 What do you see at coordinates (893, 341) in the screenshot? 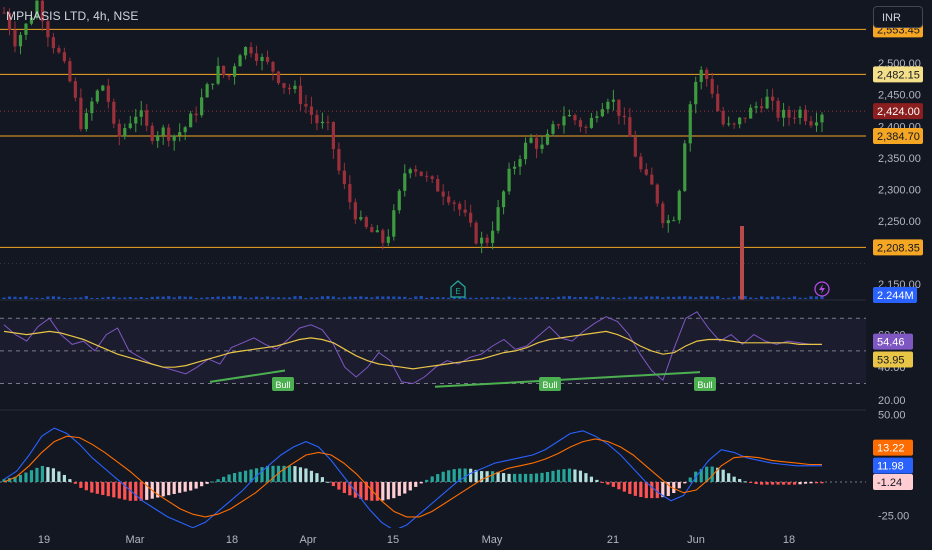
I see `rsi-value-tag-bg` at bounding box center [893, 341].